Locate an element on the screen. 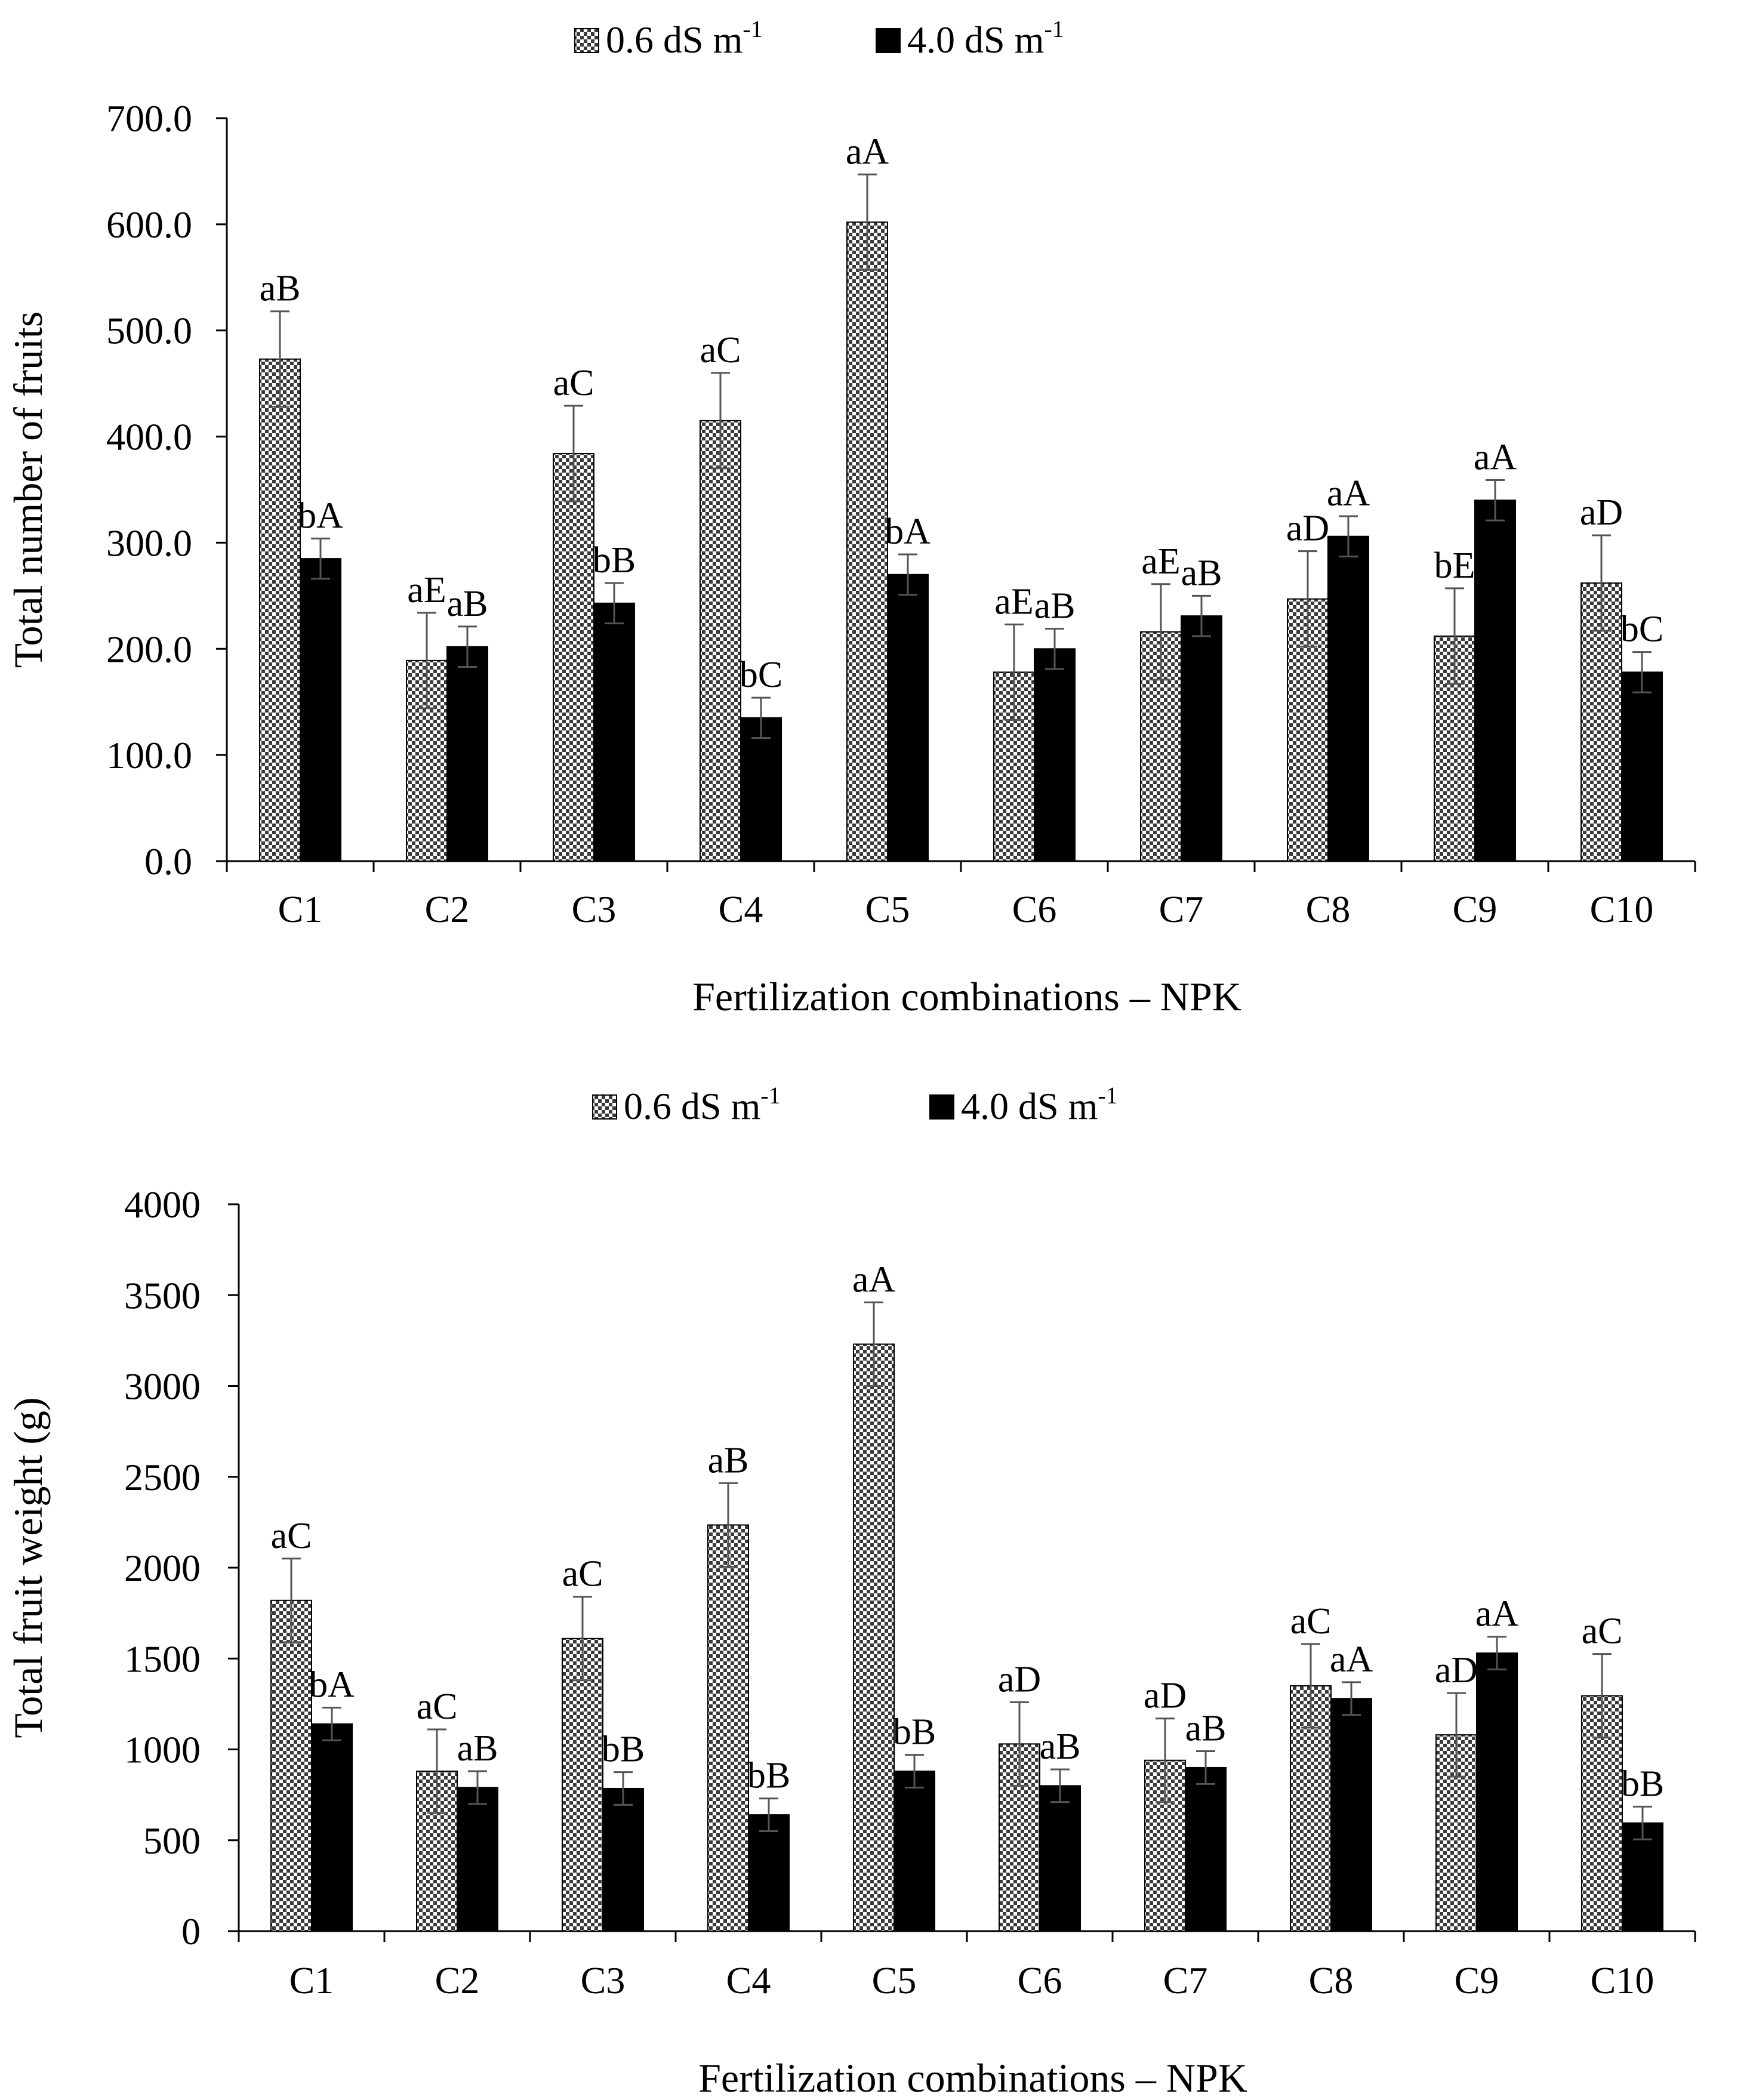 The height and width of the screenshot is (2100, 1750). x-tick-label: C8 is located at coordinates (1328, 909).